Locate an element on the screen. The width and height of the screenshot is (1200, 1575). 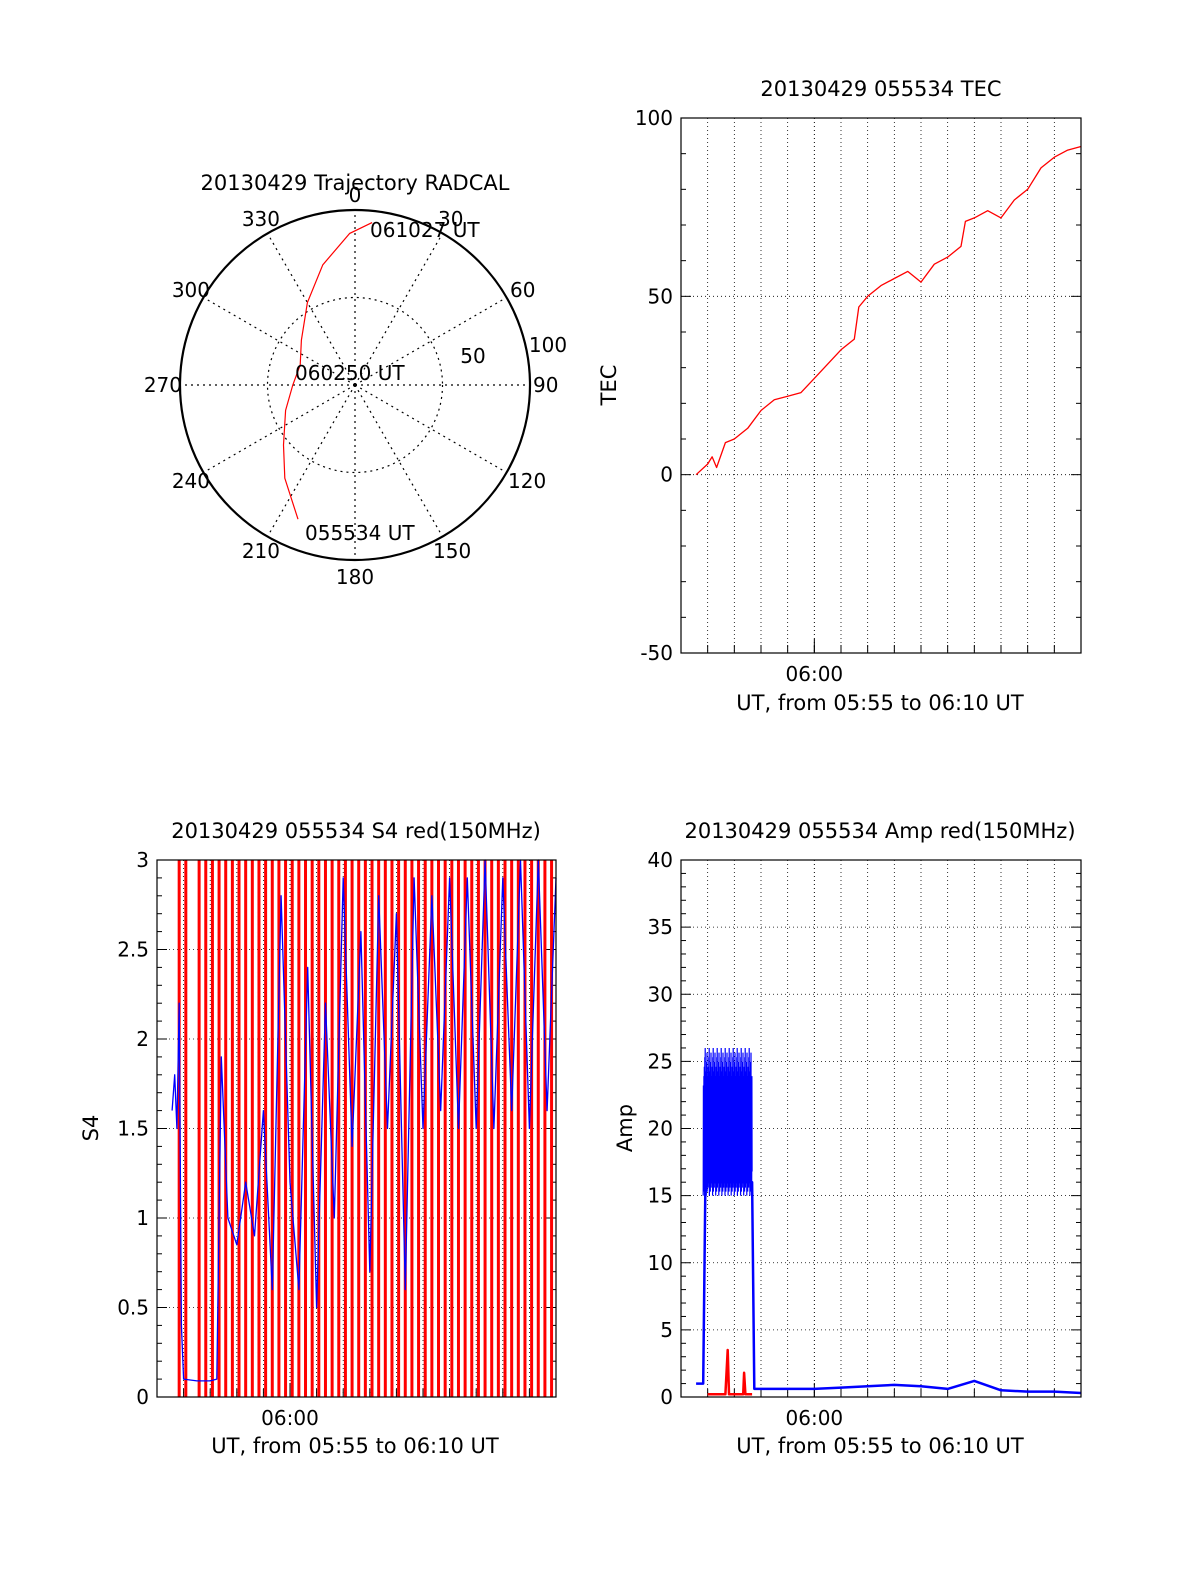
s4-y-tick-label: 2 is located at coordinates (142, 1039).